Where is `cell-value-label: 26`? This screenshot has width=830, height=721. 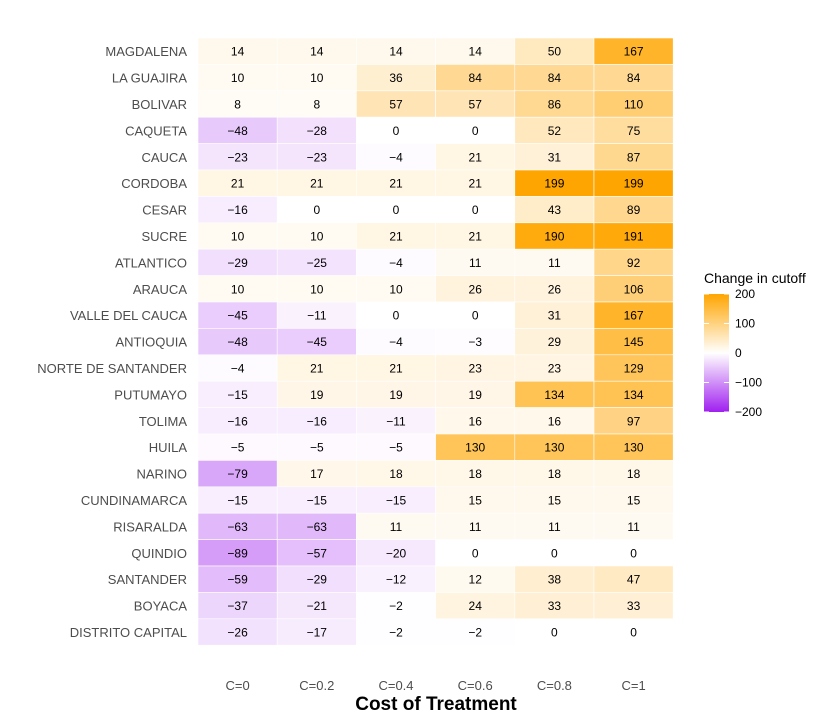 cell-value-label: 26 is located at coordinates (555, 289).